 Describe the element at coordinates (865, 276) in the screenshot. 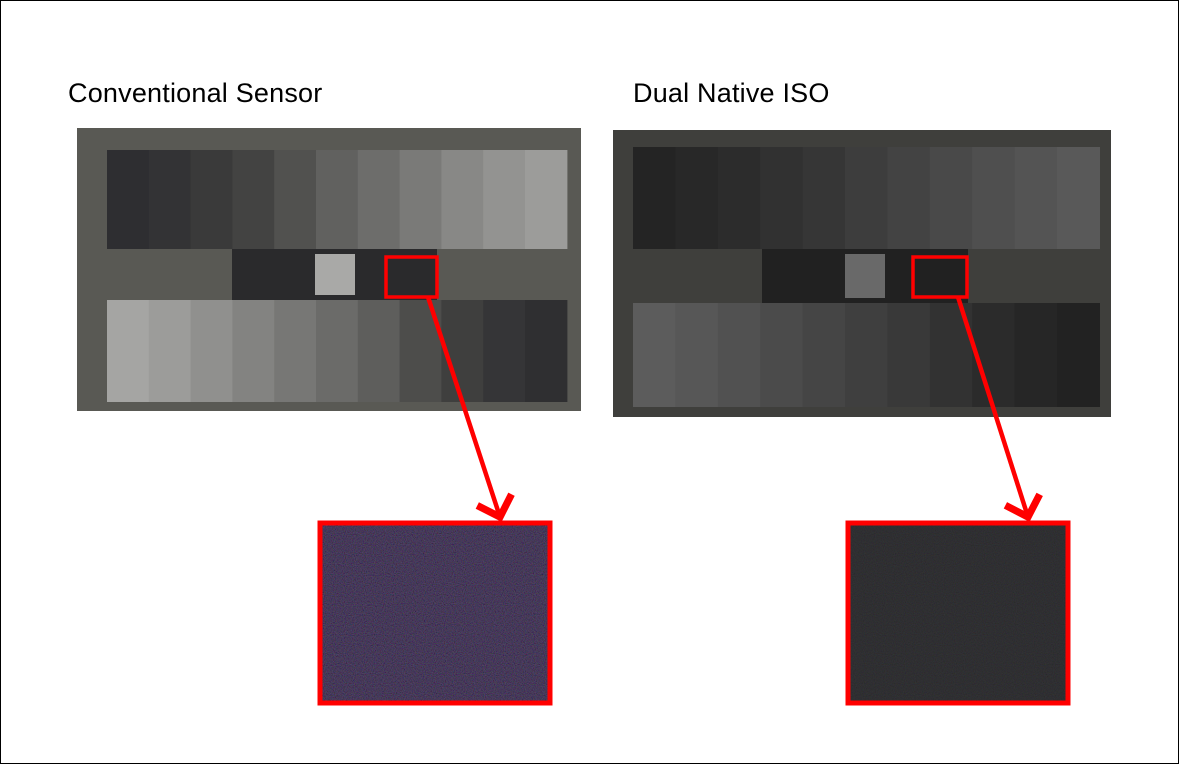

I see `dual-iso-middle-light-patch` at that location.